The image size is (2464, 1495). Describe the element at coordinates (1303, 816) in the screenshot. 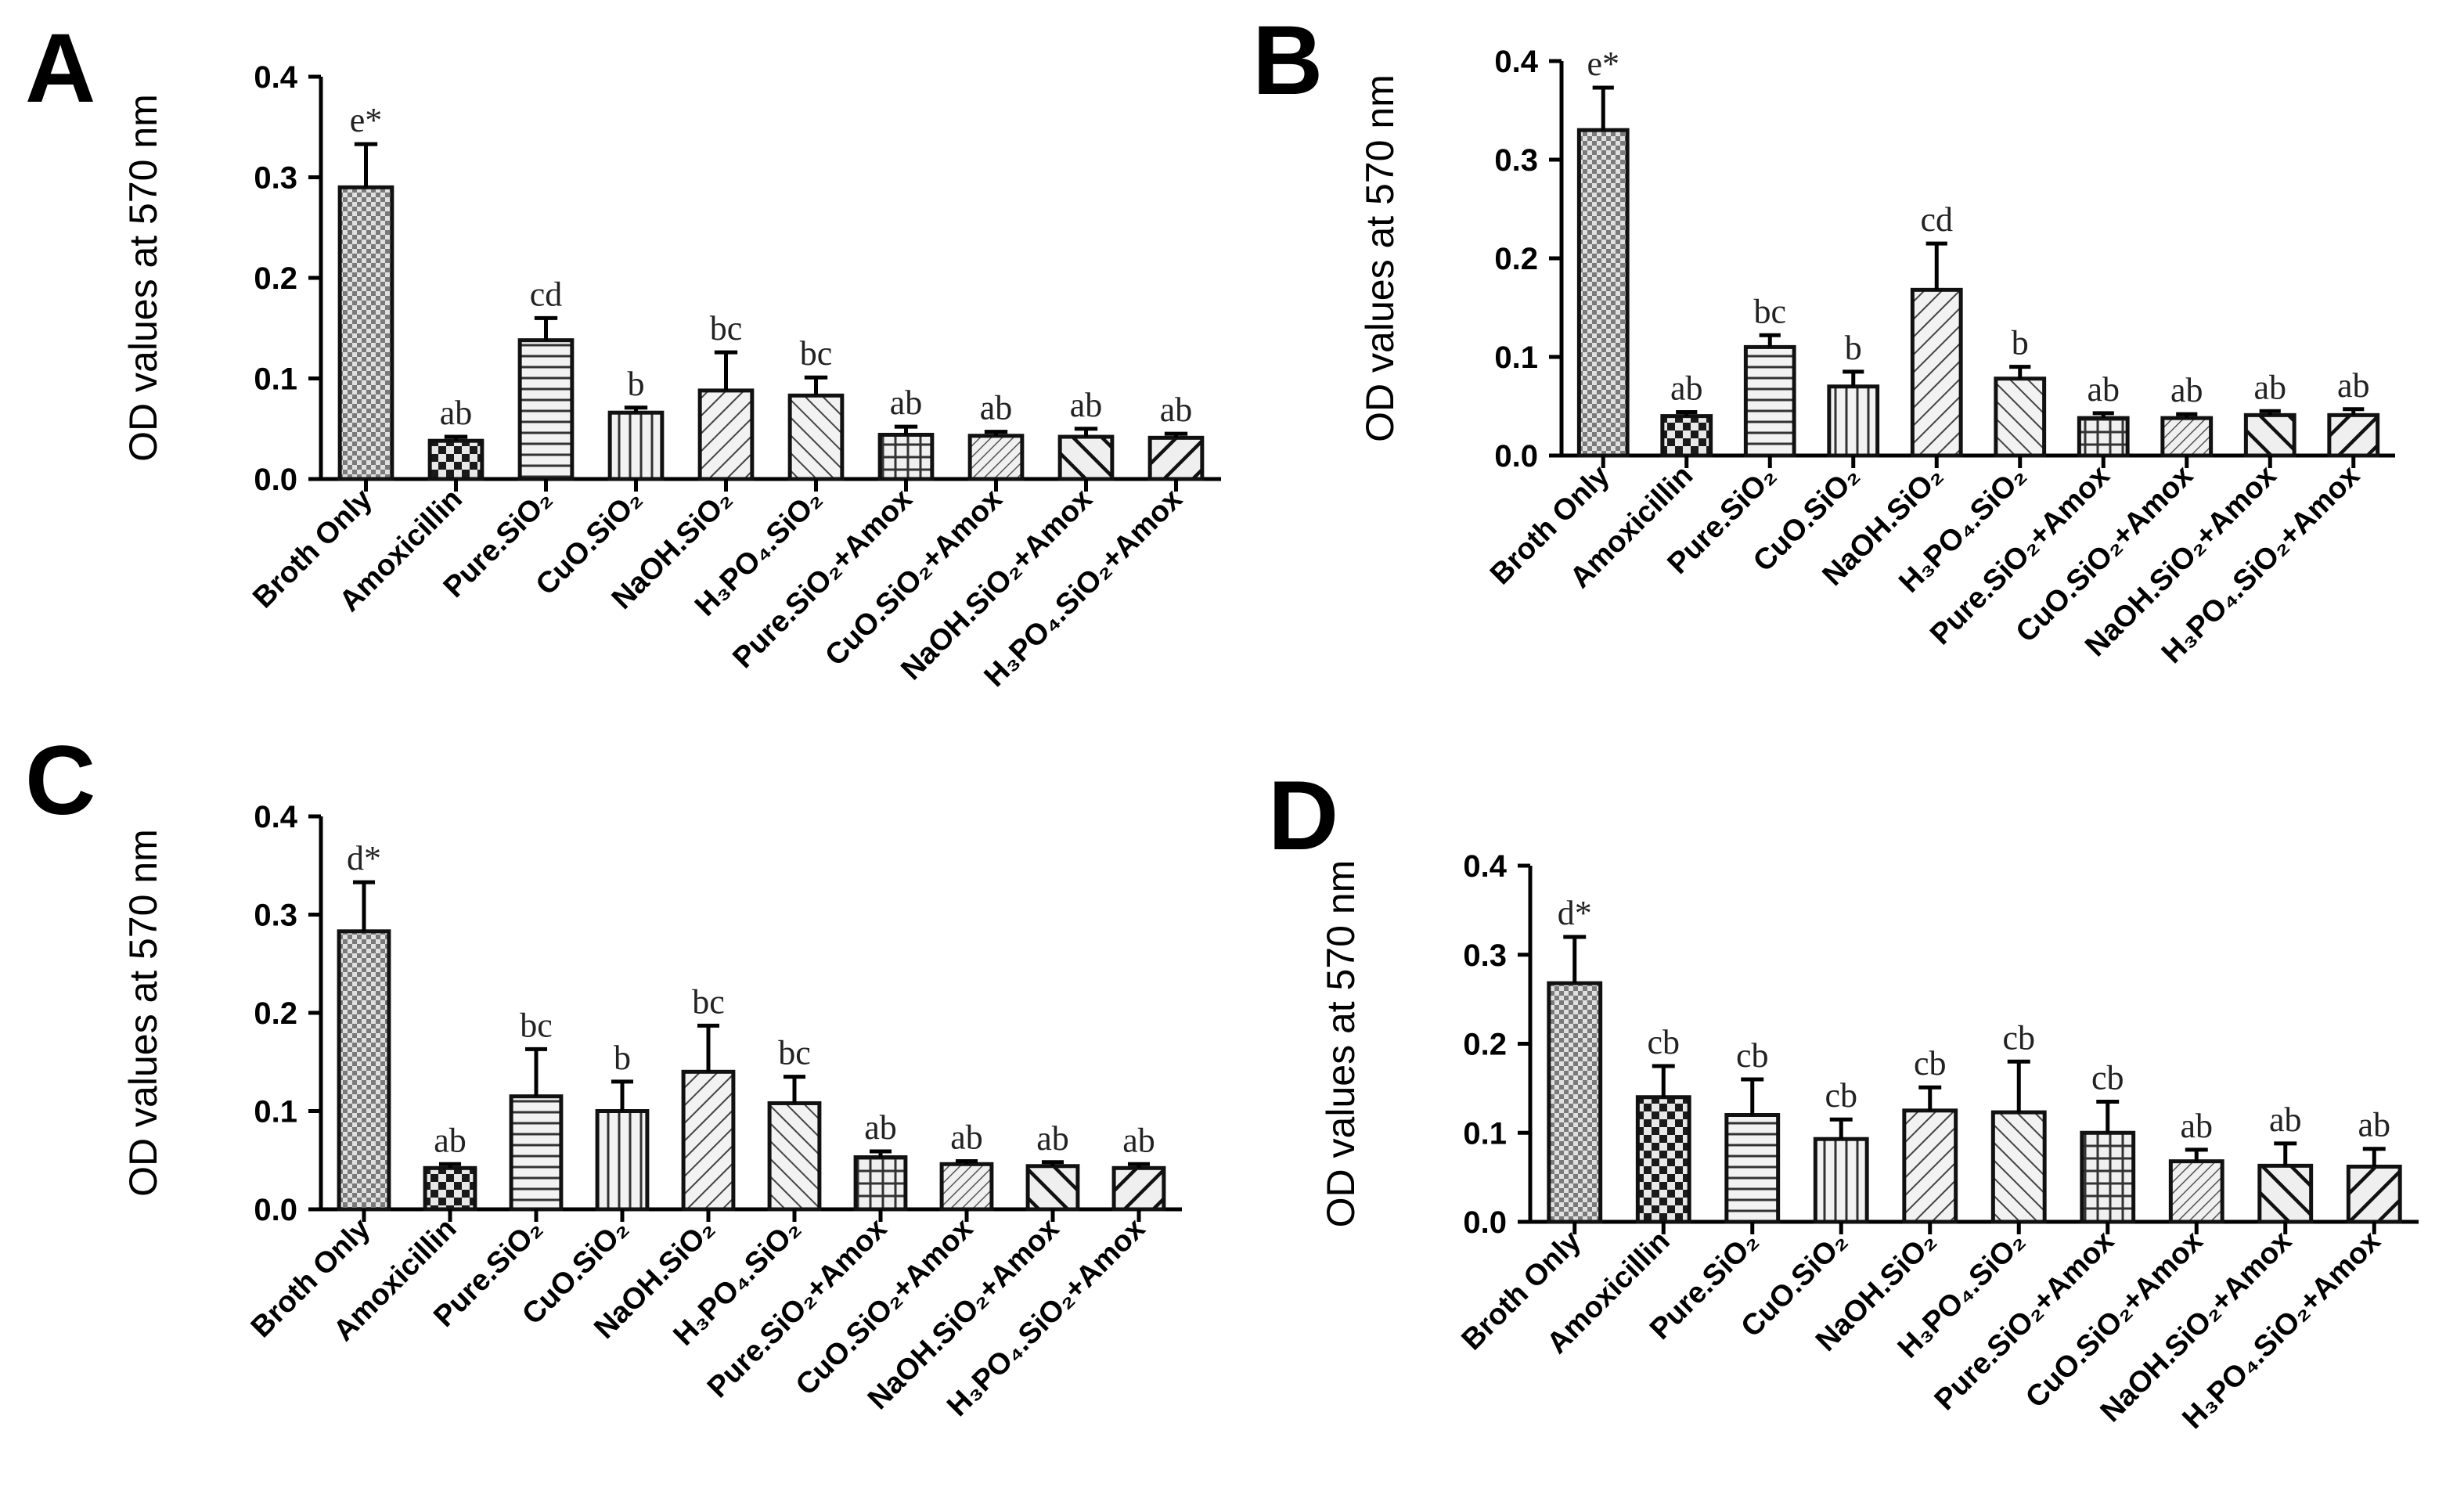

I see `panel-letter: D` at that location.